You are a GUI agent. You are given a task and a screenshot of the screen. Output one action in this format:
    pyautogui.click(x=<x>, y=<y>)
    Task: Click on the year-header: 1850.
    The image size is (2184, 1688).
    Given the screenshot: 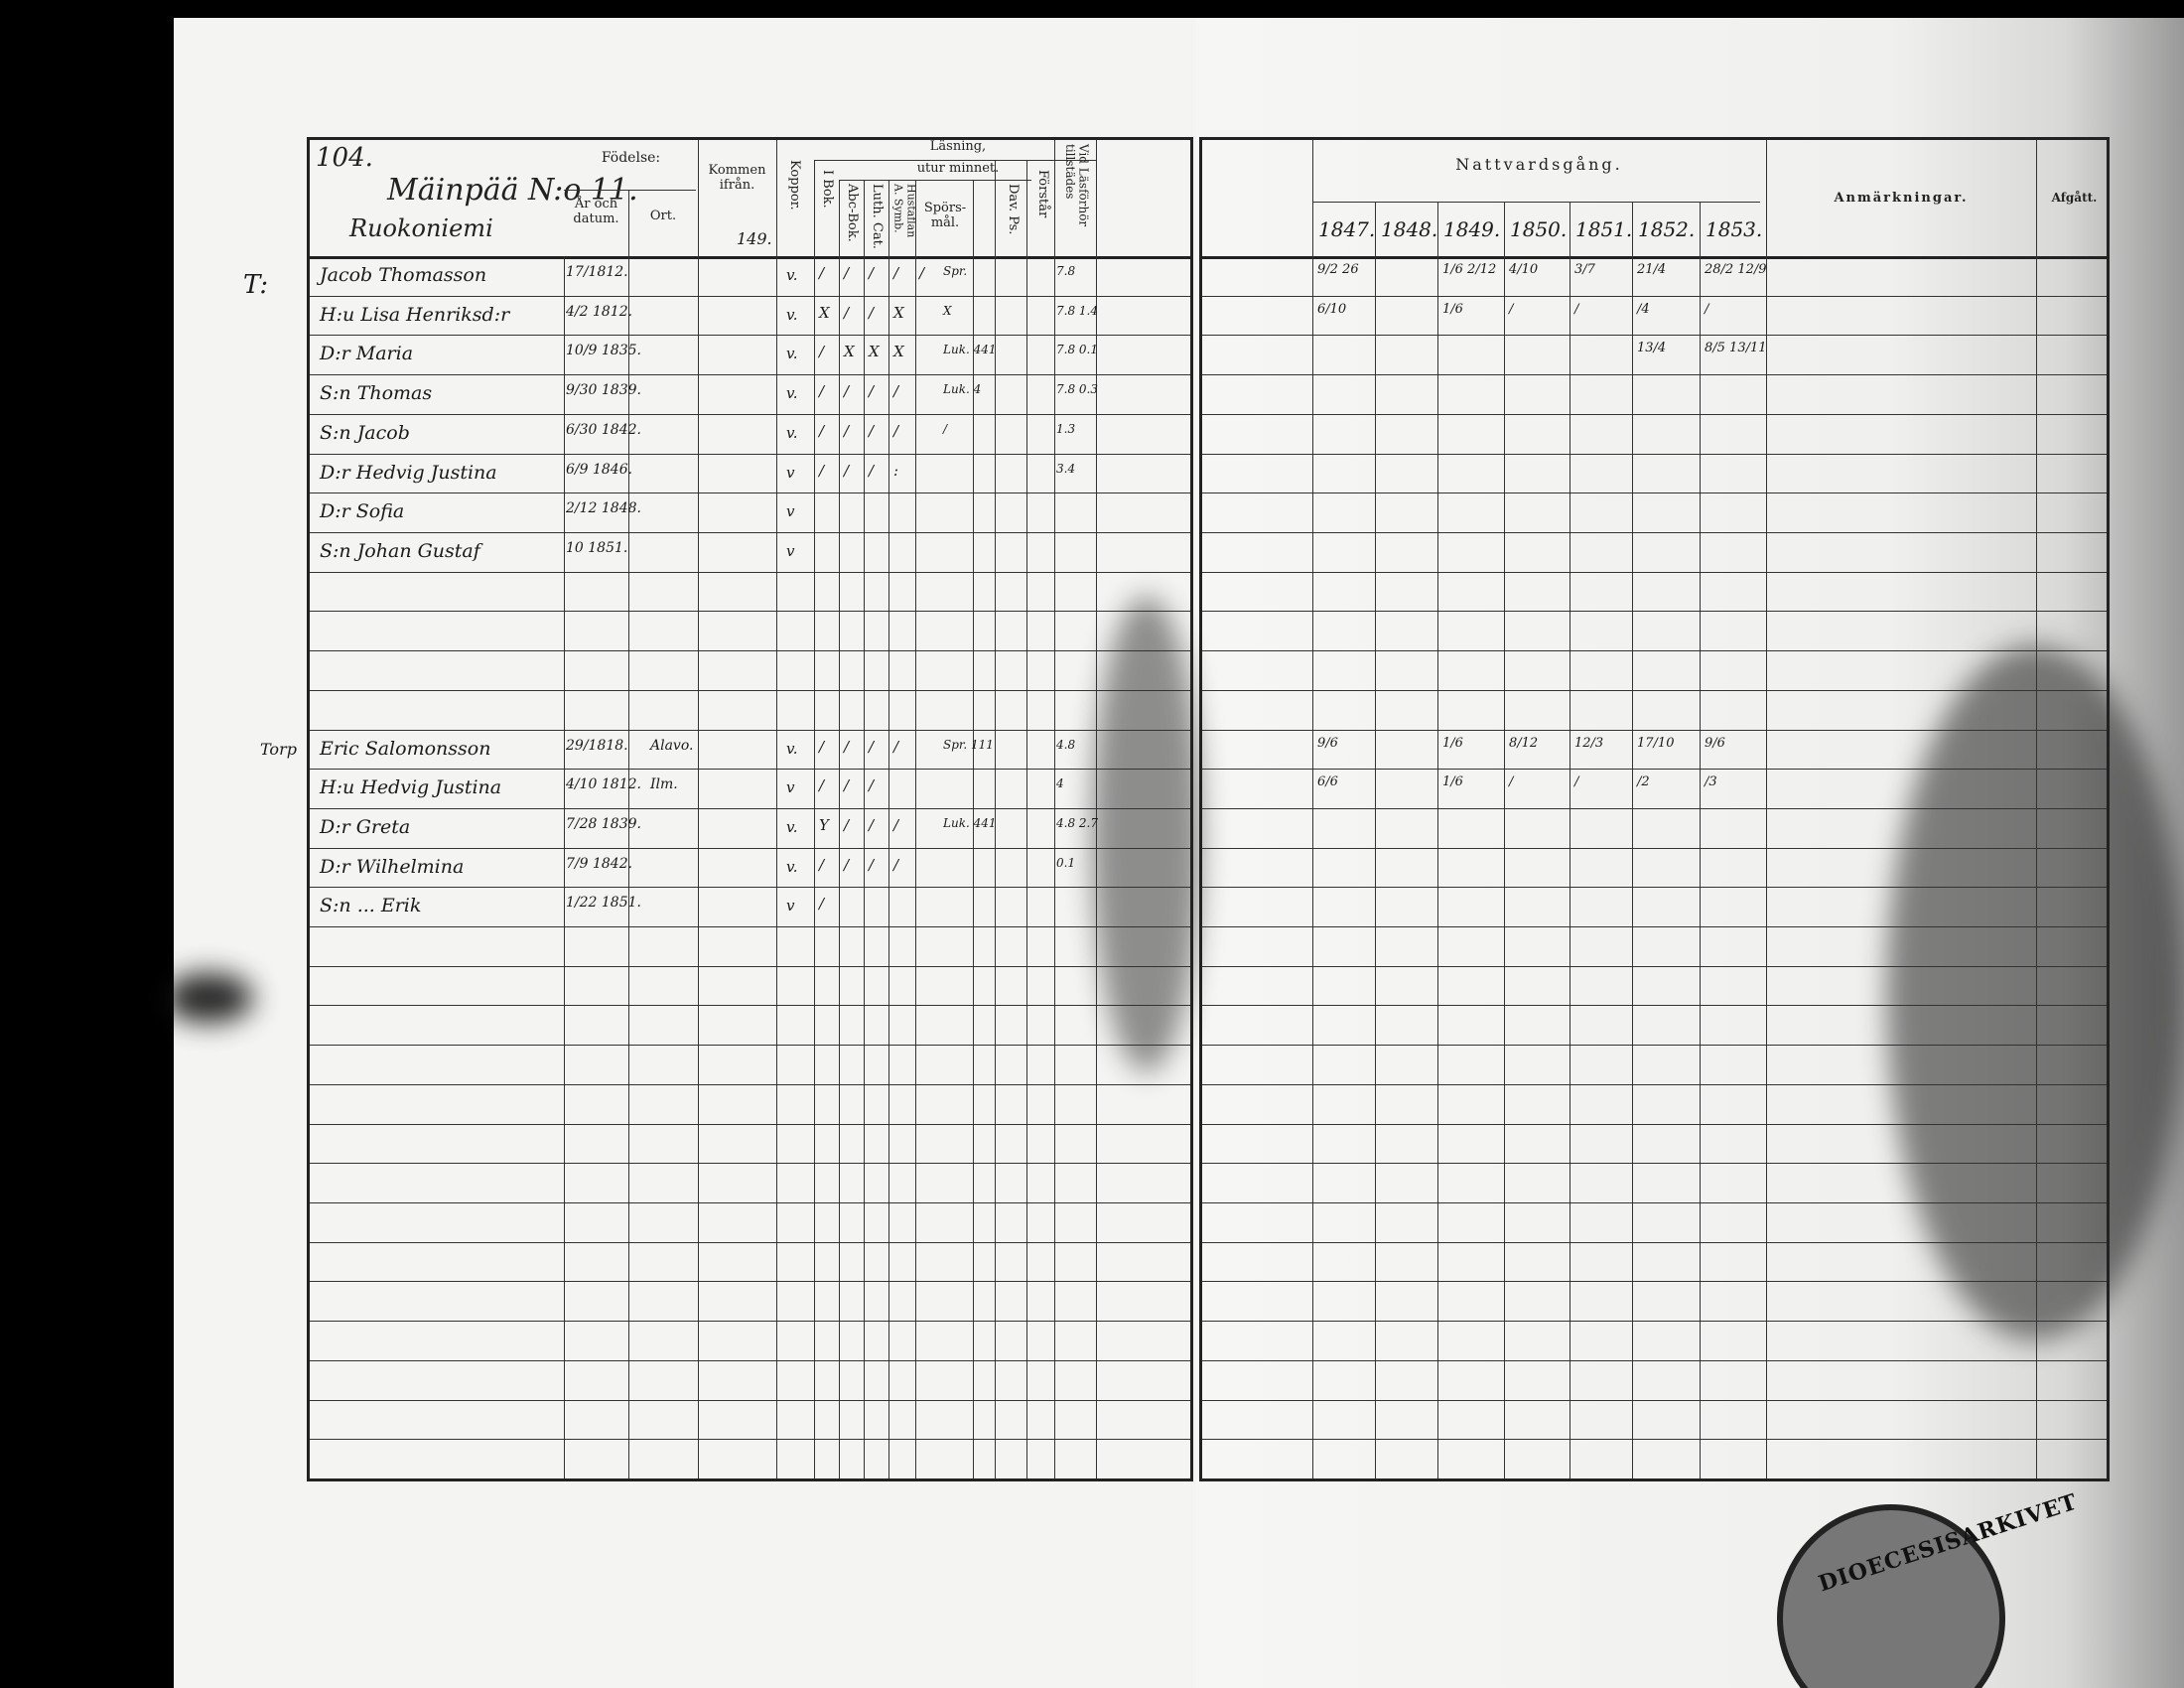 What is the action you would take?
    pyautogui.click(x=1539, y=229)
    